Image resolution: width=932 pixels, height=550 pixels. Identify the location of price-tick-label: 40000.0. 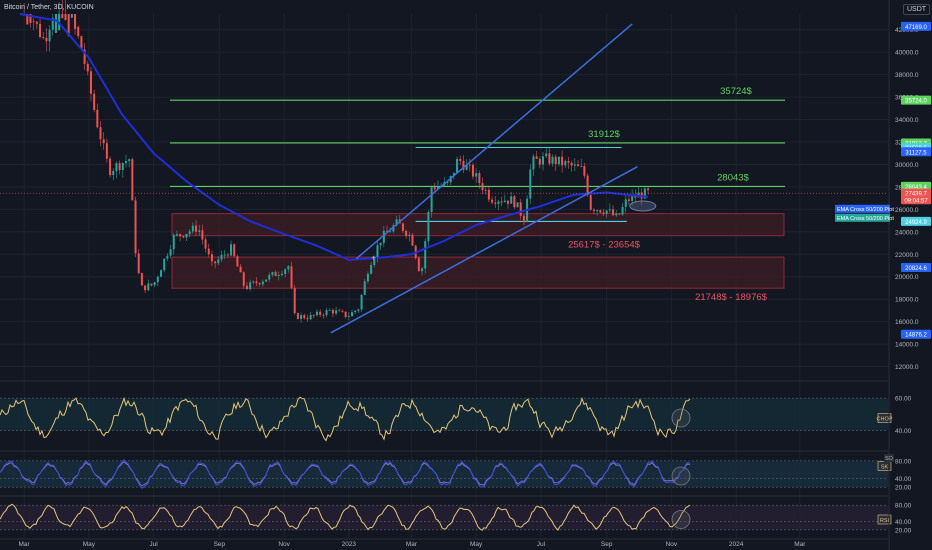
(907, 53).